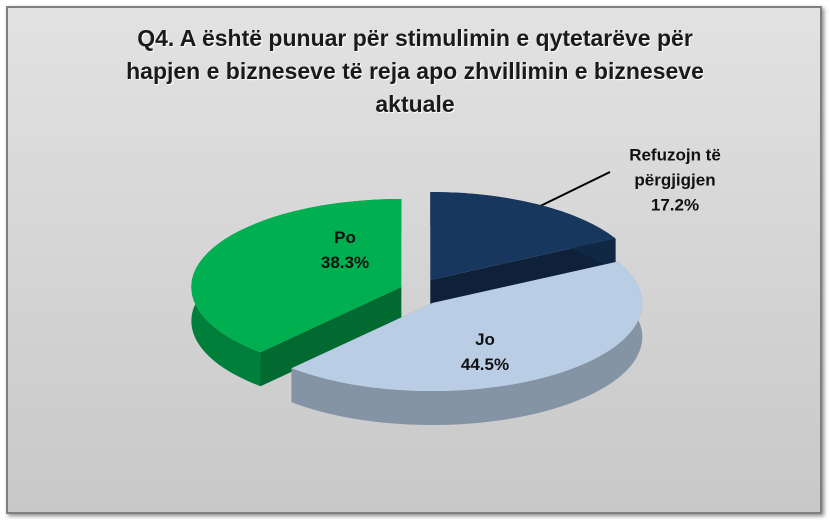  I want to click on leader-line, so click(569, 192).